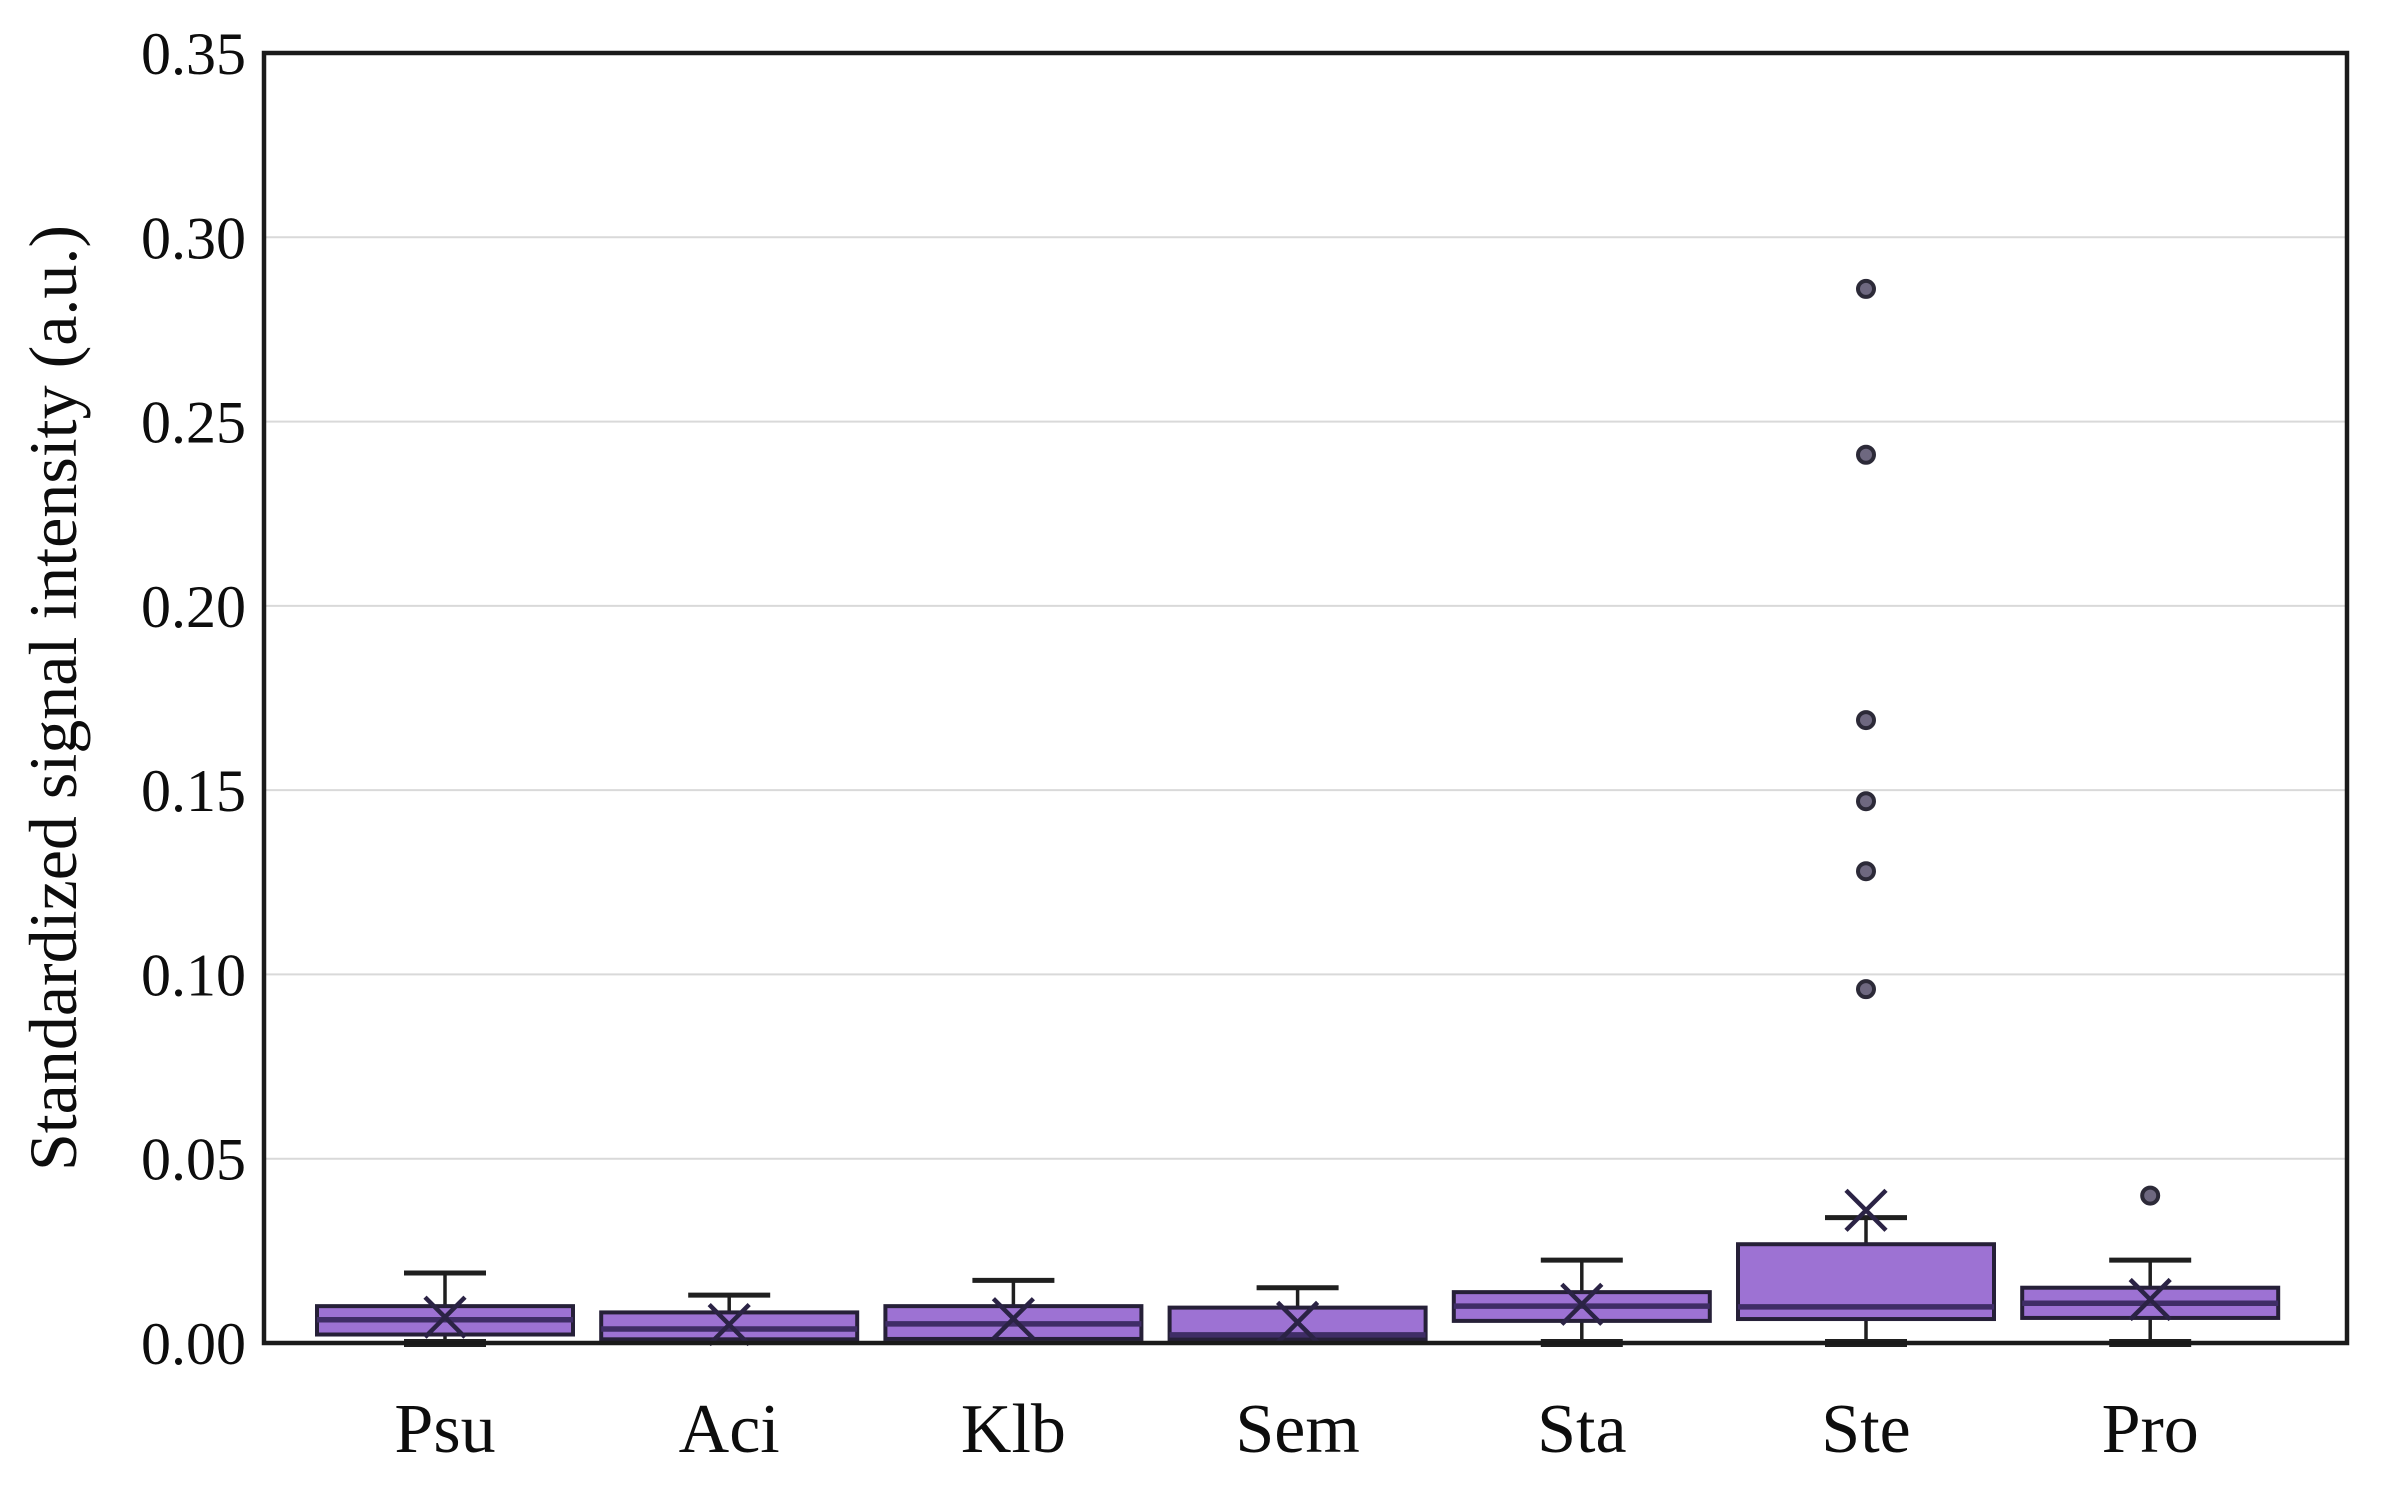 Image resolution: width=2392 pixels, height=1488 pixels. What do you see at coordinates (193, 423) in the screenshot?
I see `y-tick-label: 0.25` at bounding box center [193, 423].